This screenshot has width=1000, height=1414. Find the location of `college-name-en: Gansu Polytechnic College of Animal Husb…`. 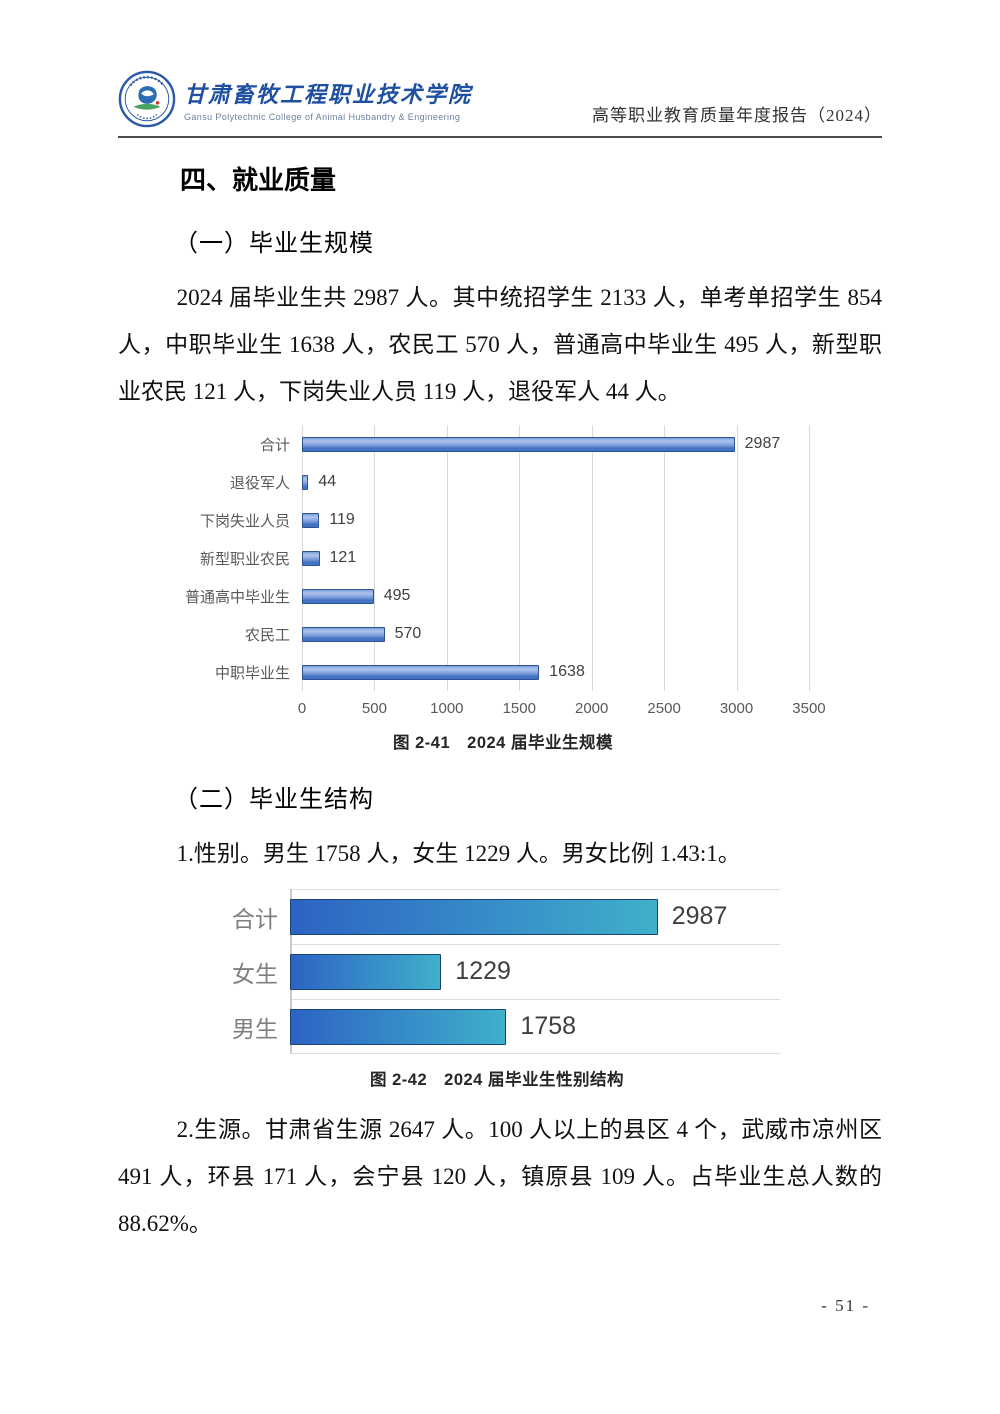

college-name-en: Gansu Polytechnic College of Animal Husb… is located at coordinates (322, 116).